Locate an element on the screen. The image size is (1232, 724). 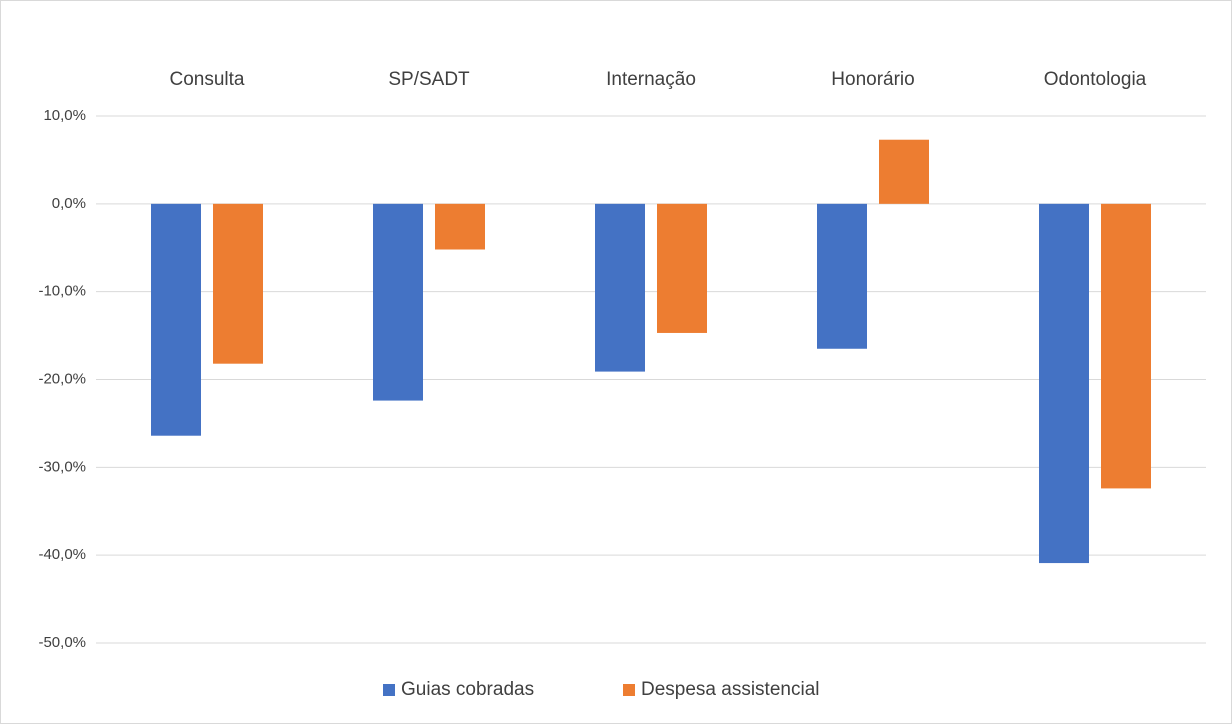
x-tick-label: Consulta is located at coordinates (207, 79).